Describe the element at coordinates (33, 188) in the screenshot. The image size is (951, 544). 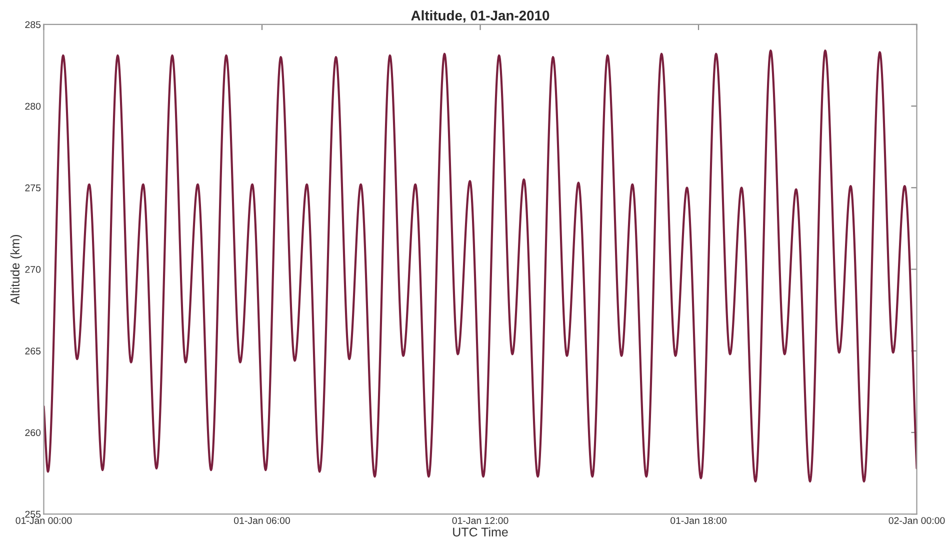
I see `y-tick-label: 275` at that location.